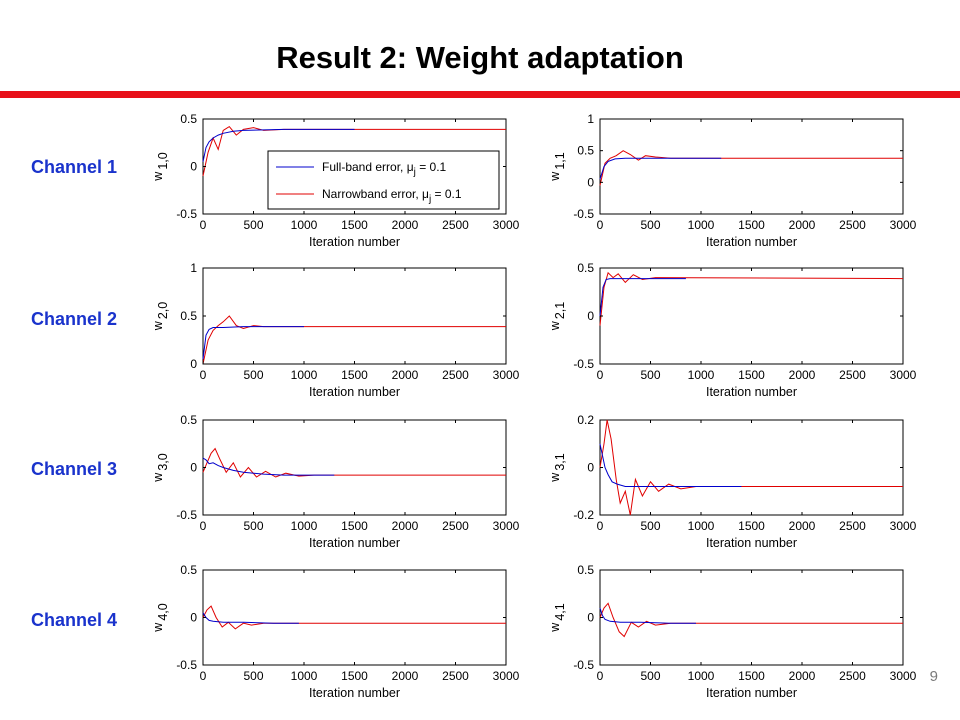 The image size is (960, 720). I want to click on channel-1-label: Channel 1, so click(74, 167).